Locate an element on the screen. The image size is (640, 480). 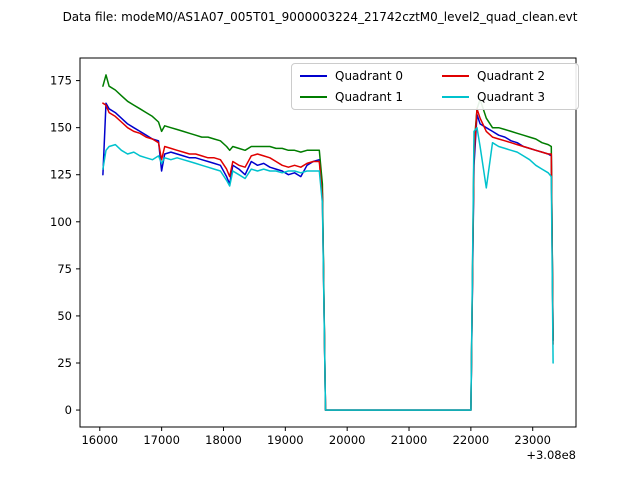
legend-label: Quadrant 3 is located at coordinates (511, 97).